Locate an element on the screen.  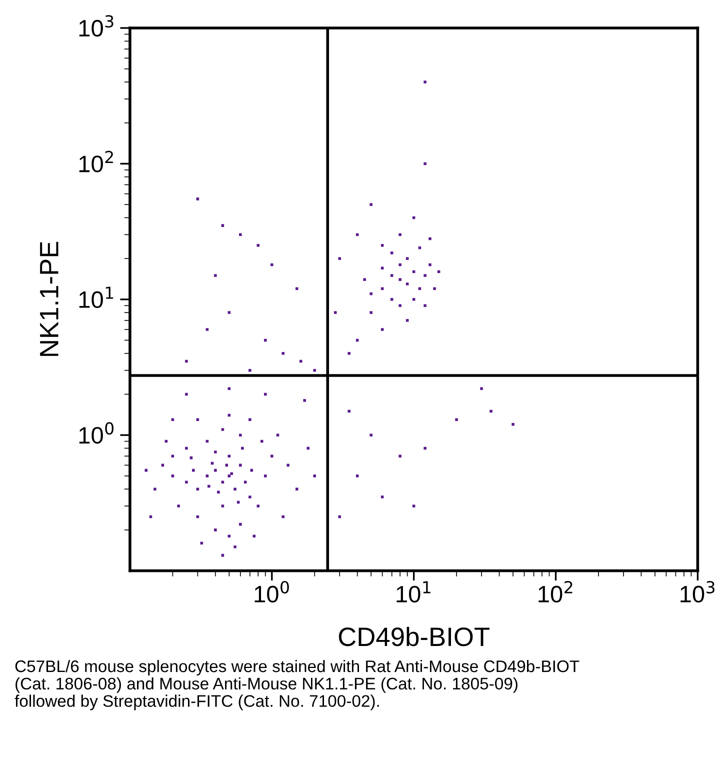
y-tick-label: 10$^{1}$ is located at coordinates (96, 297).